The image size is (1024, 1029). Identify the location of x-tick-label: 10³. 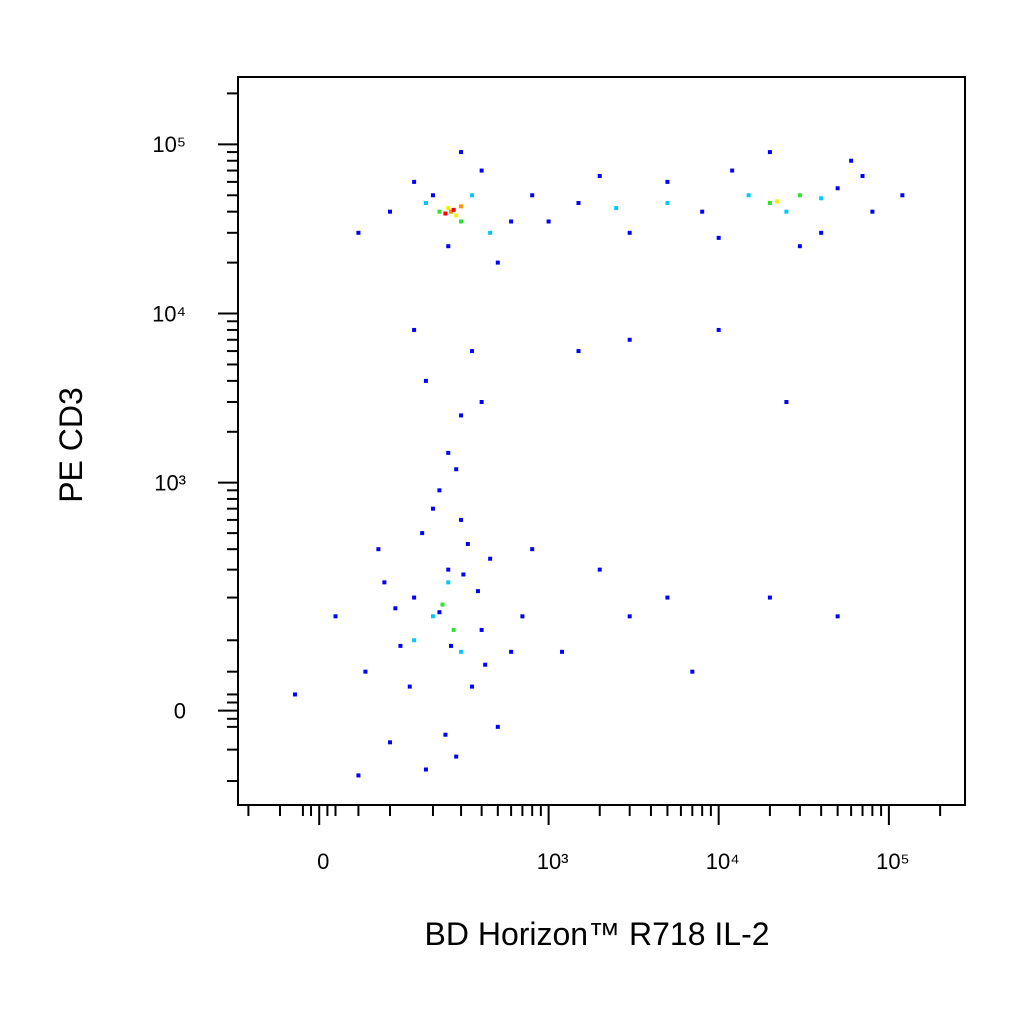
(553, 861).